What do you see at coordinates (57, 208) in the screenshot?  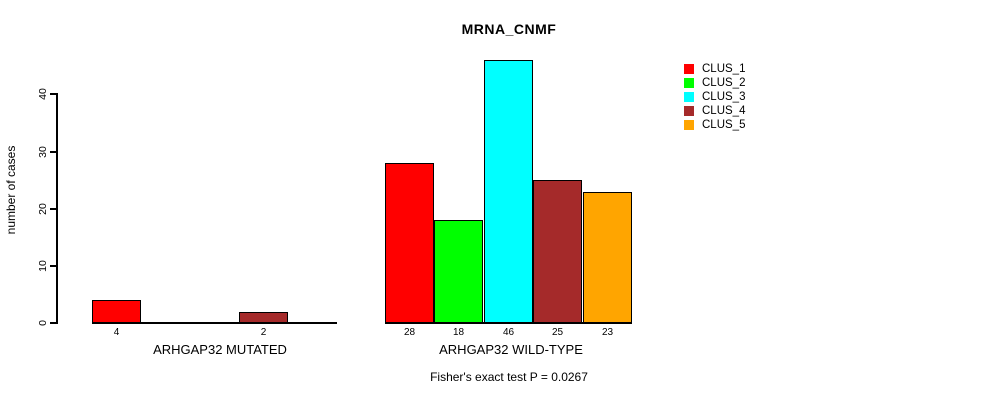 I see `y-axis-line` at bounding box center [57, 208].